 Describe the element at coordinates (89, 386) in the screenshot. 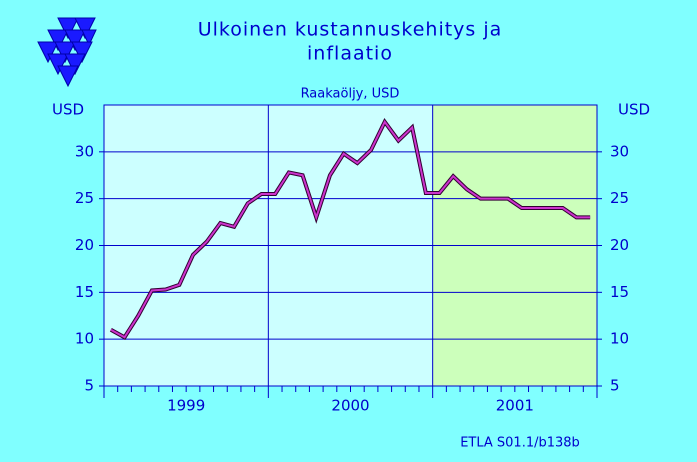

I see `y-tick-label: 5` at that location.